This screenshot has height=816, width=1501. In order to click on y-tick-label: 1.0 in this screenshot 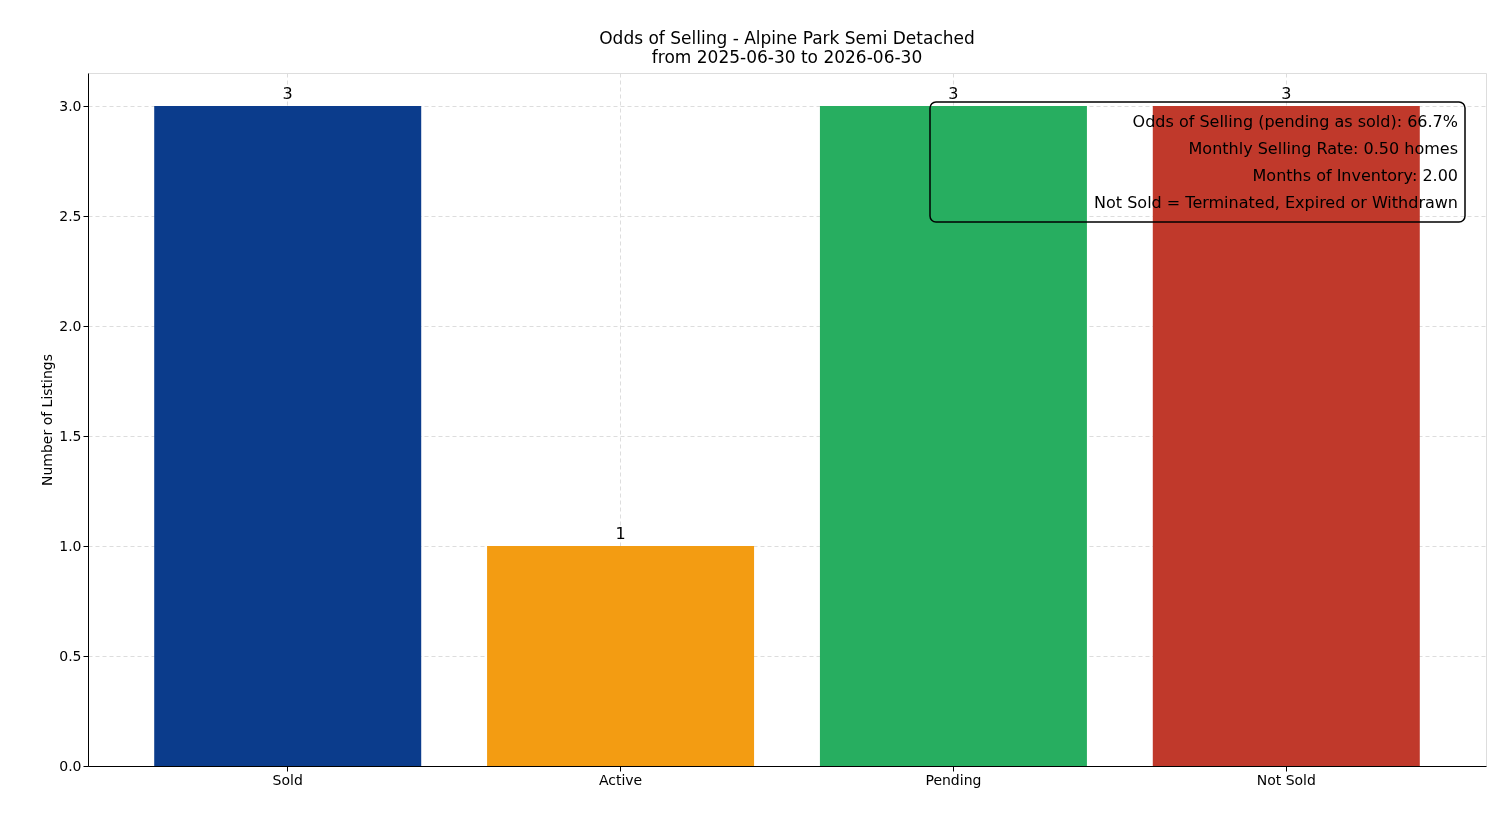, I will do `click(70, 545)`.